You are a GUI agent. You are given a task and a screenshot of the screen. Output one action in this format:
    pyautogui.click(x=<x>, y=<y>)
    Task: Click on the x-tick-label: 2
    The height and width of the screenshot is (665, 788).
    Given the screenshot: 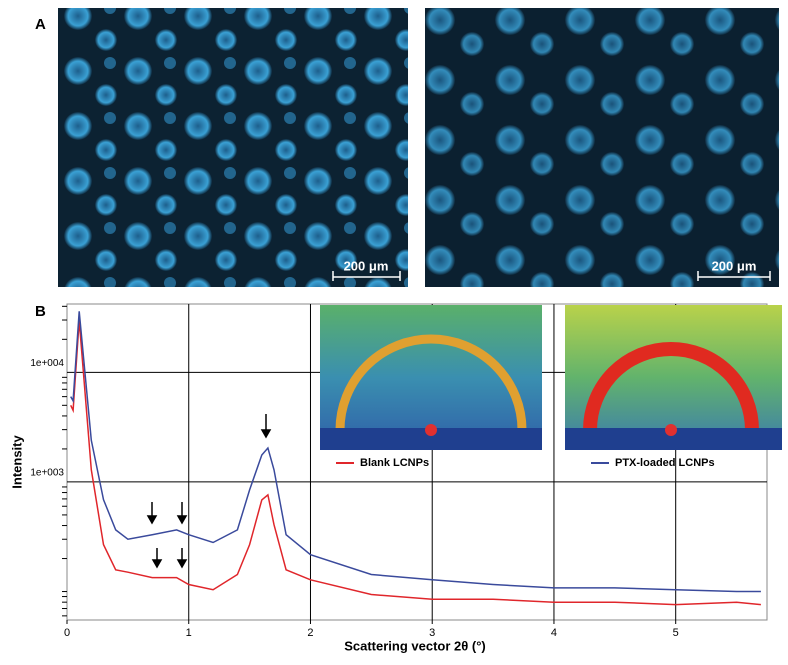 What is the action you would take?
    pyautogui.click(x=310, y=633)
    